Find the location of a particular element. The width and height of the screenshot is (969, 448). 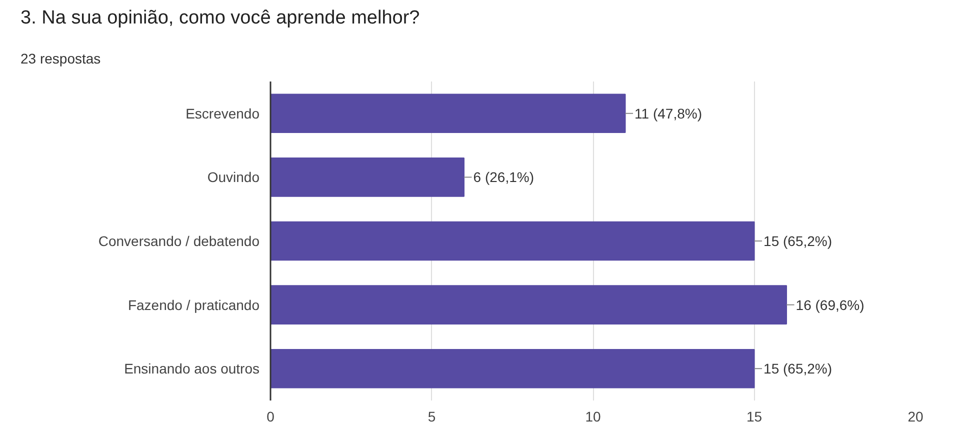

y-tick-label: Ensinando aos outros is located at coordinates (192, 368).